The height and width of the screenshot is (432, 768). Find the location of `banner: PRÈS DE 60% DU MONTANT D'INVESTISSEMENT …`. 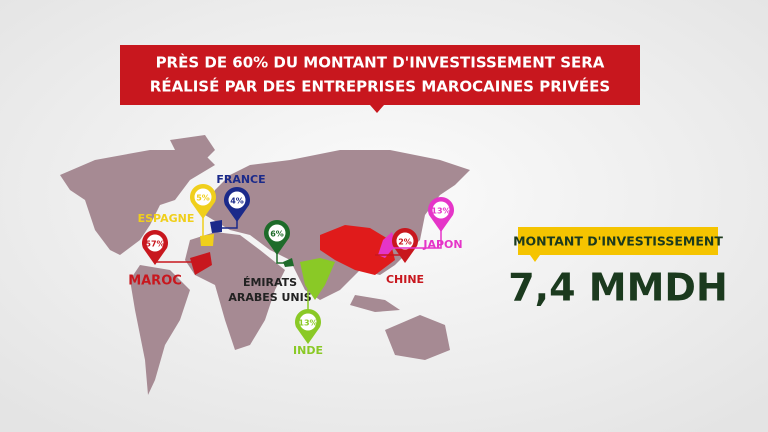

banner: PRÈS DE 60% DU MONTANT D'INVESTISSEMENT … is located at coordinates (380, 79).